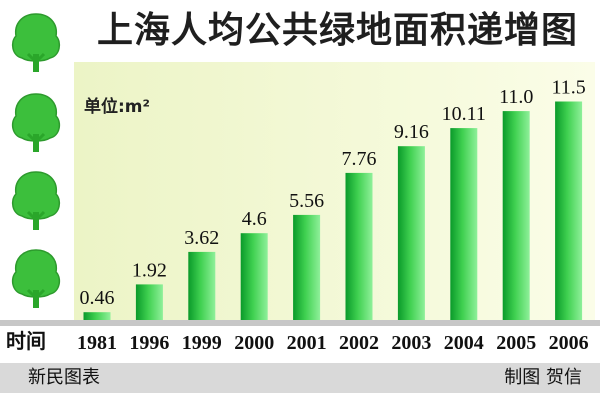 The height and width of the screenshot is (400, 600). Describe the element at coordinates (411, 233) in the screenshot. I see `bar-2003` at that location.